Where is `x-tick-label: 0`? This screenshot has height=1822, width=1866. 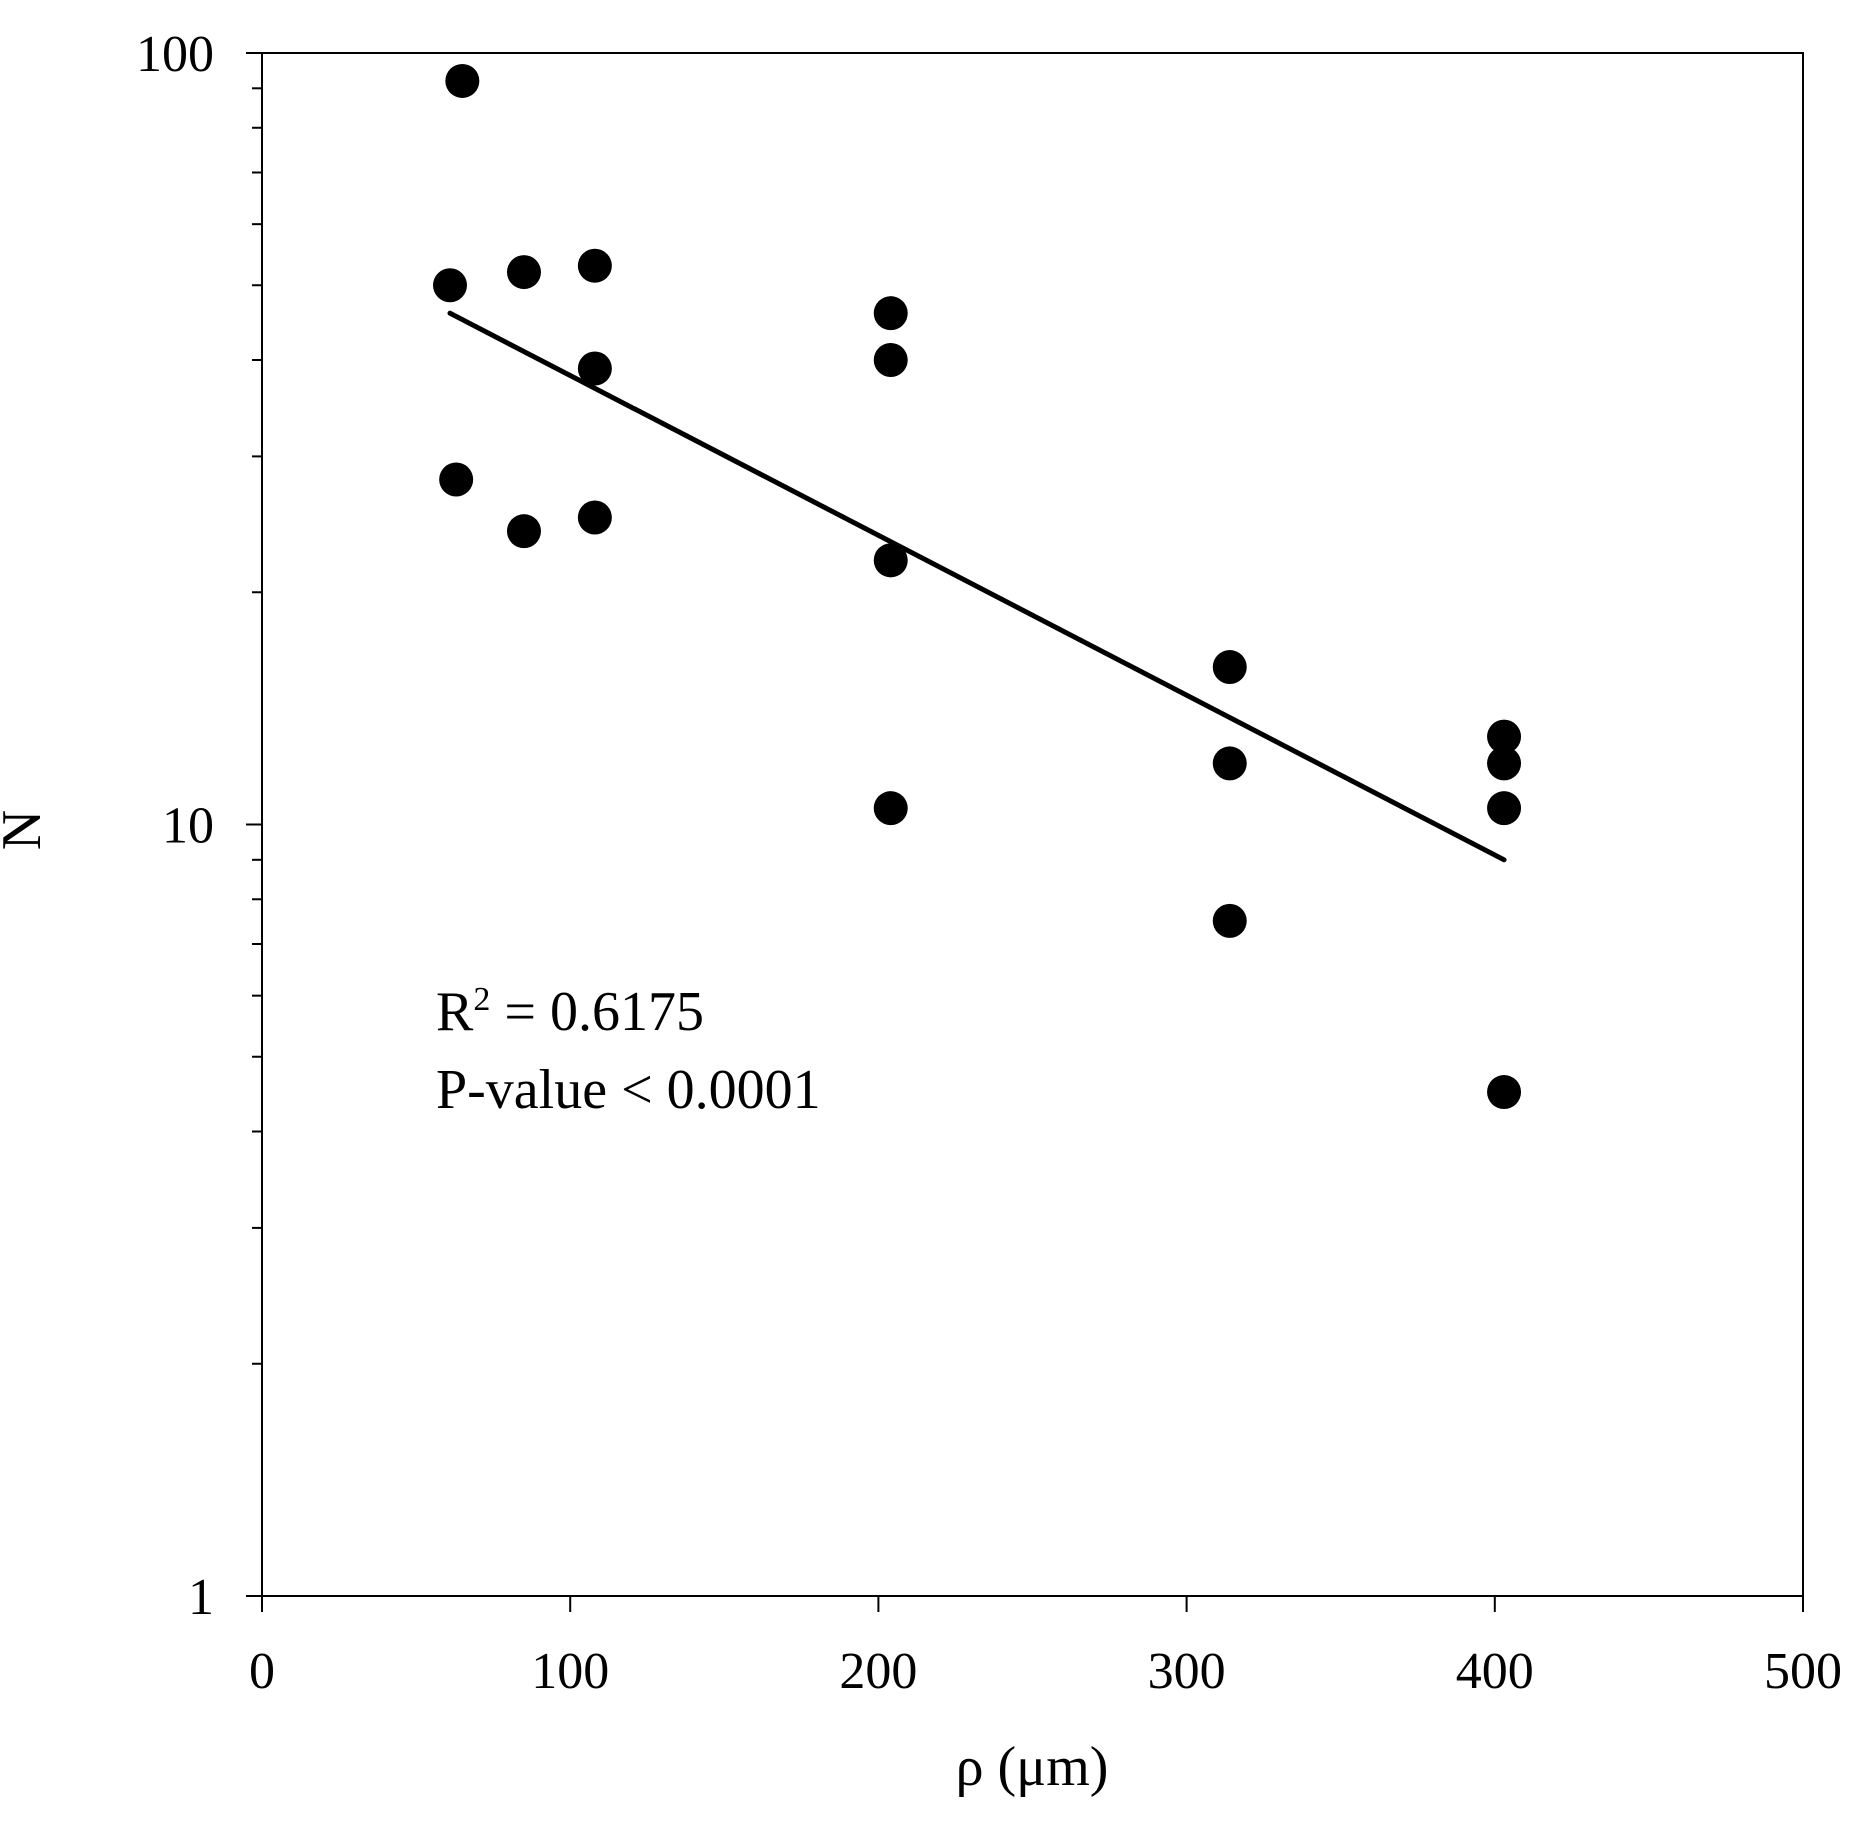
x-tick-label: 0 is located at coordinates (262, 1671).